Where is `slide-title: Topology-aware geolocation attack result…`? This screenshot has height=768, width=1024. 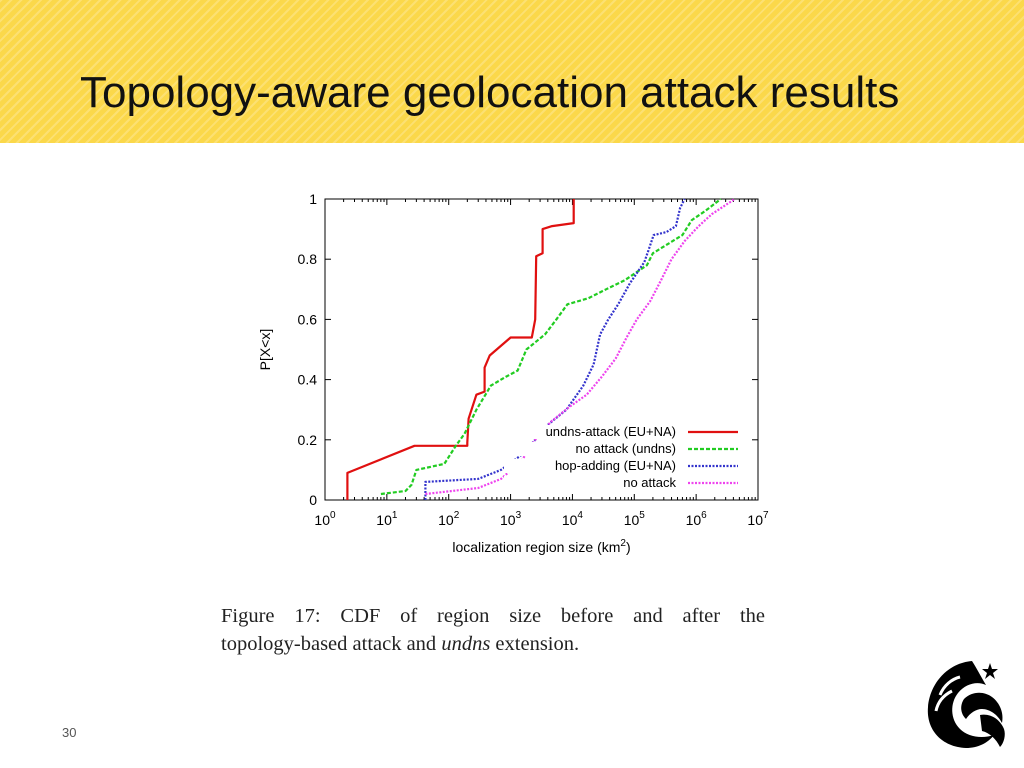 slide-title: Topology-aware geolocation attack result… is located at coordinates (490, 92).